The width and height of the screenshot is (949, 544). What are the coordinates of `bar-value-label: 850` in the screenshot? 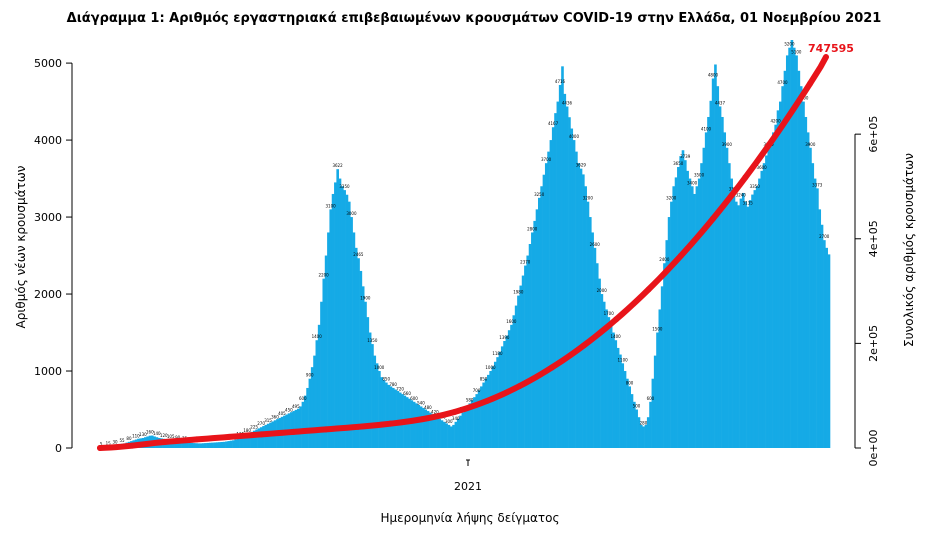 It's located at (386, 379).